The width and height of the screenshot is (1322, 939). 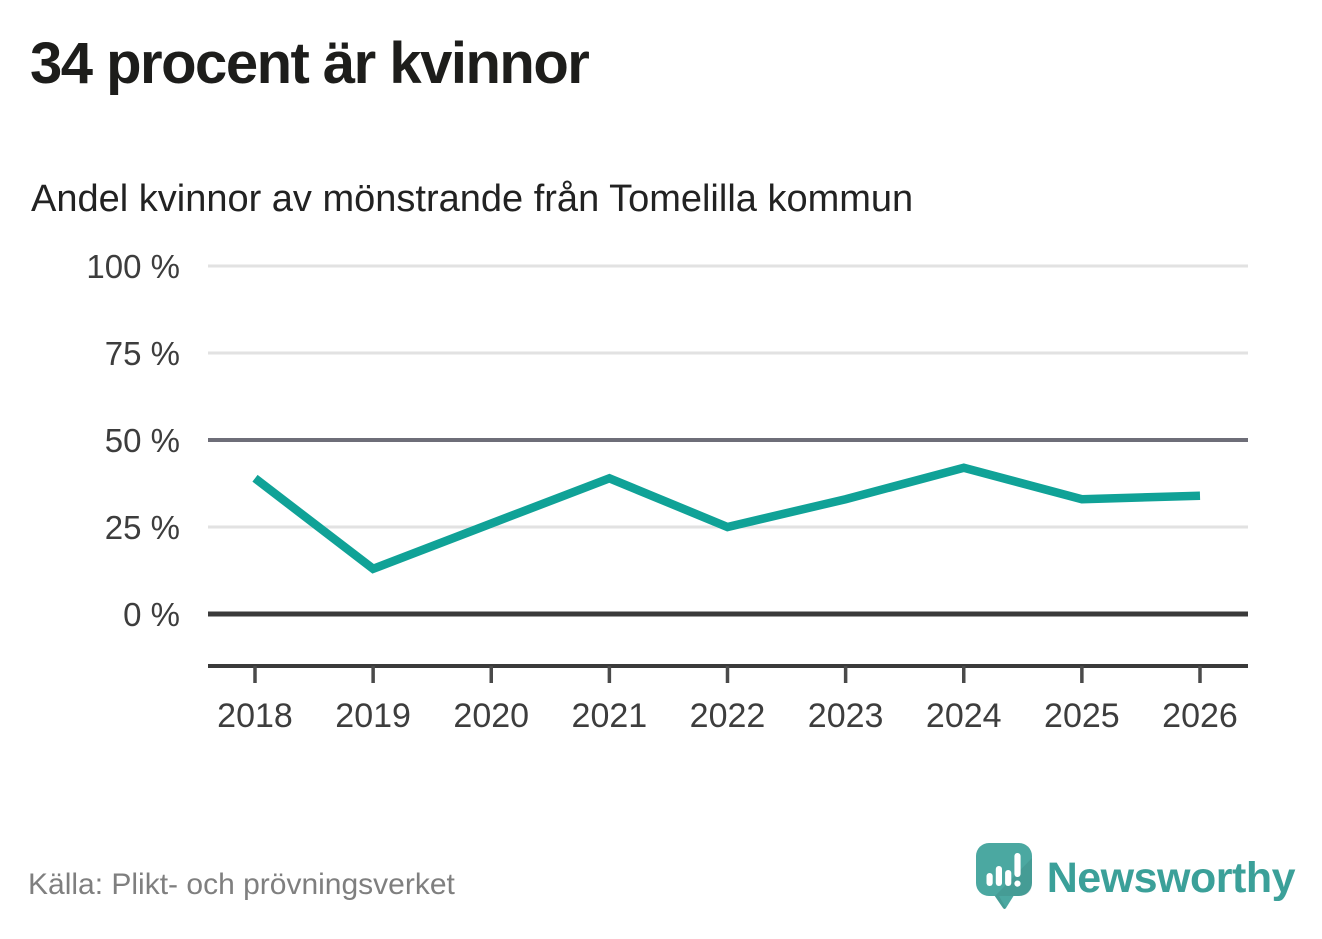 I want to click on x-tick-label-2023: 2023, so click(x=846, y=716).